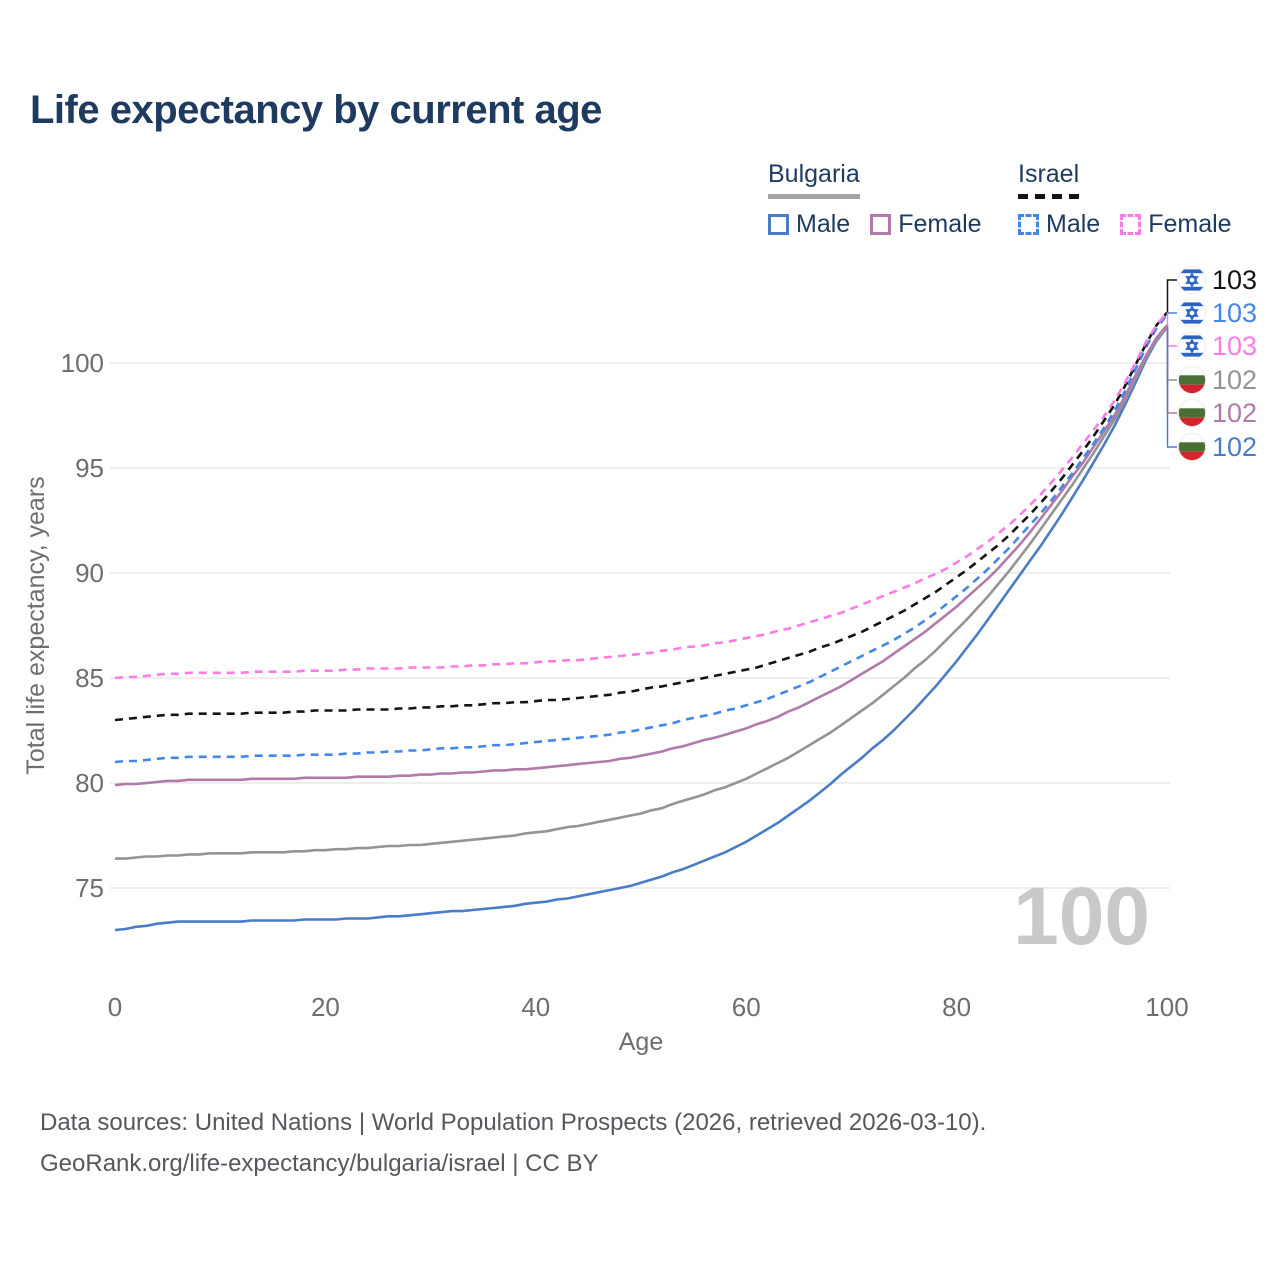 The image size is (1280, 1280). What do you see at coordinates (115, 1007) in the screenshot?
I see `x-tick-0: 0` at bounding box center [115, 1007].